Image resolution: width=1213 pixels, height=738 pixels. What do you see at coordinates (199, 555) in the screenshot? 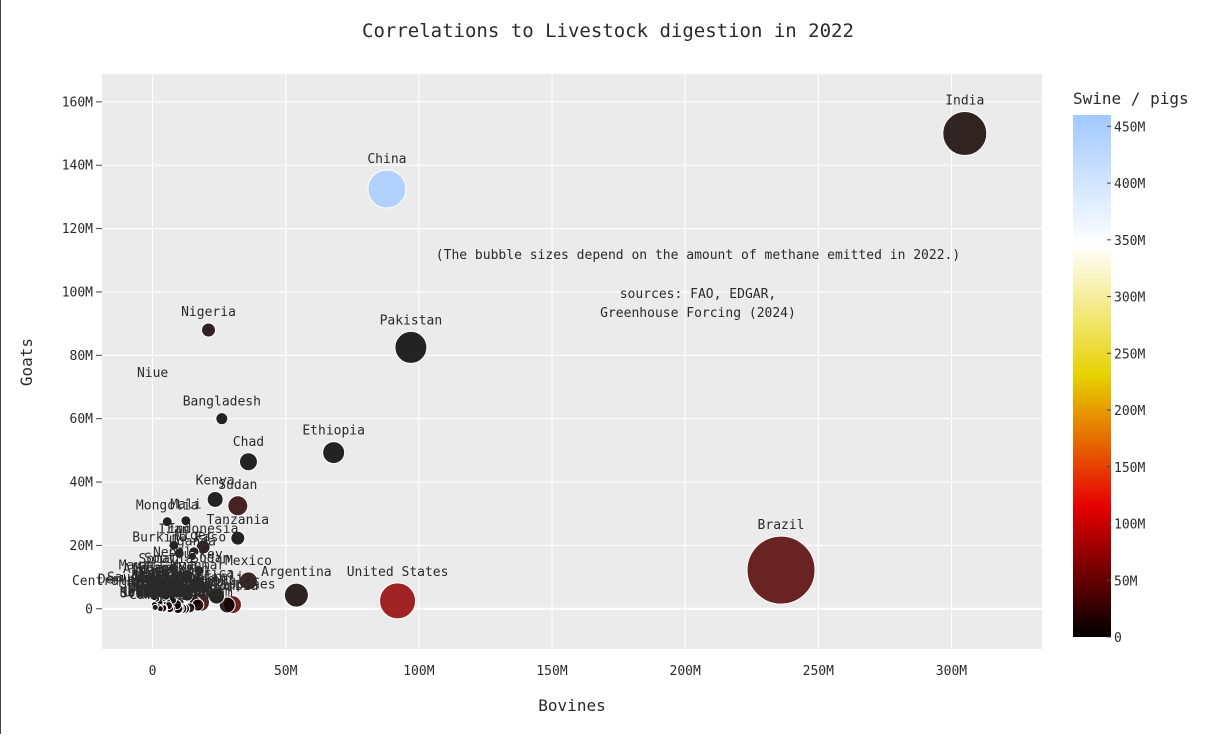
I see `bubble-label: Turkey` at bounding box center [199, 555].